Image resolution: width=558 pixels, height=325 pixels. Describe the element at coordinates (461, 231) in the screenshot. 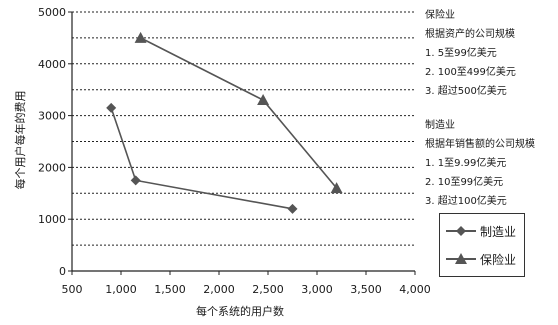

I see `diamond-marker-icon` at that location.